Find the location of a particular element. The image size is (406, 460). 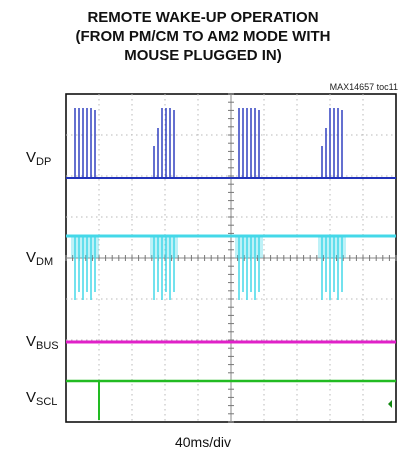

channel-label-vdm: VDM is located at coordinates (40, 258).